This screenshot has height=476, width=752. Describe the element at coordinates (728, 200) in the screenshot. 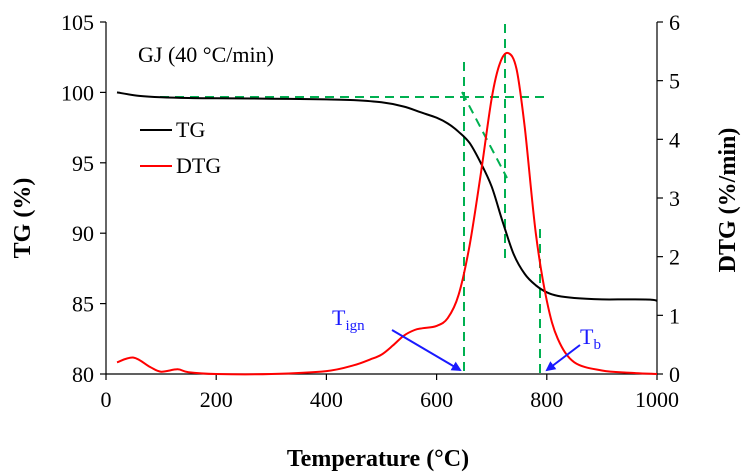

I see `y-axis-right-title: DTG (%/min)` at that location.